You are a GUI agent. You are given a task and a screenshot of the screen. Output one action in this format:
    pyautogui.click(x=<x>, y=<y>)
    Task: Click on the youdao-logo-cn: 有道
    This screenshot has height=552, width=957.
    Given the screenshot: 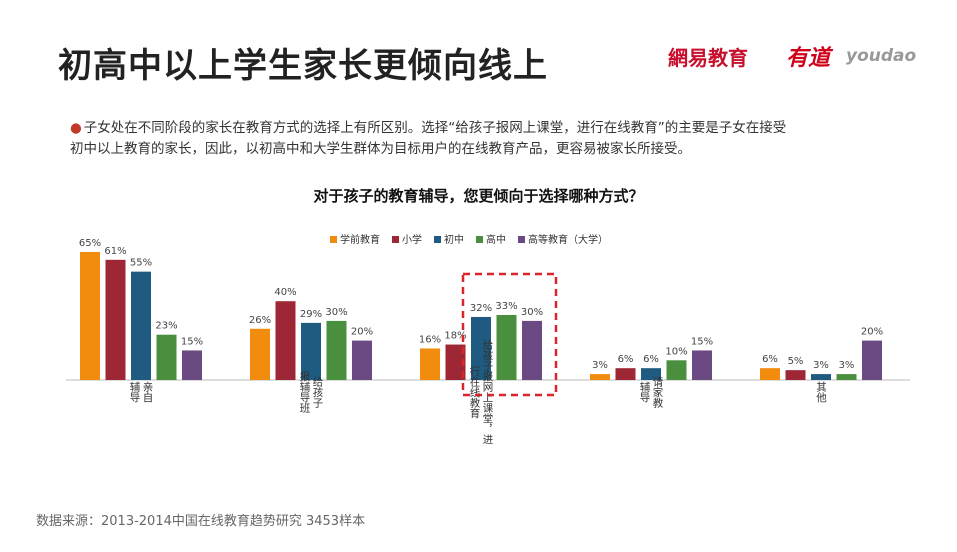 What is the action you would take?
    pyautogui.click(x=808, y=58)
    